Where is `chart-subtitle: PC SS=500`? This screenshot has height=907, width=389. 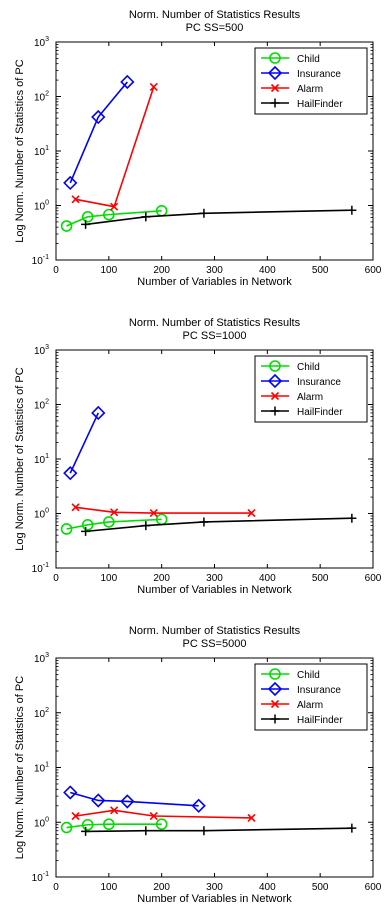
chart-subtitle: PC SS=500 is located at coordinates (215, 28).